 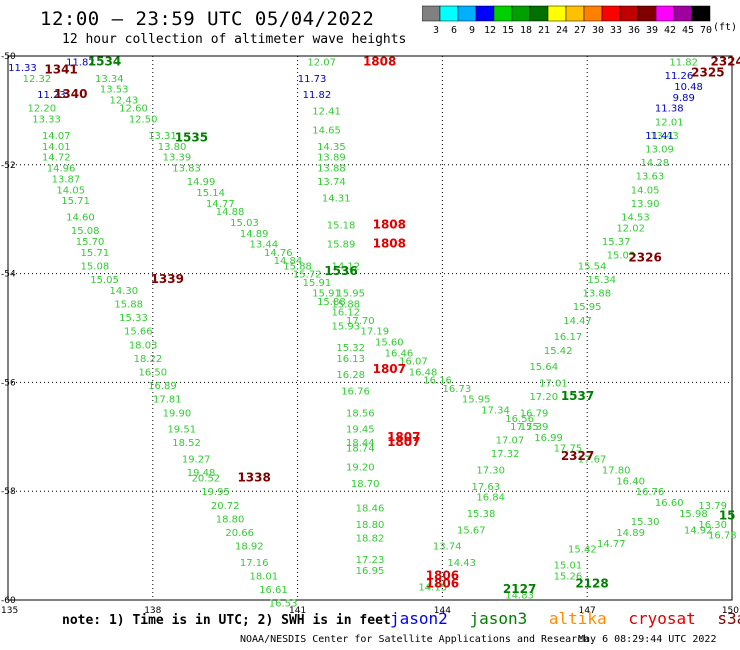 I want to click on satellite-legend: jason2 jason3 altika cryosat s3a, so click(x=565, y=618).